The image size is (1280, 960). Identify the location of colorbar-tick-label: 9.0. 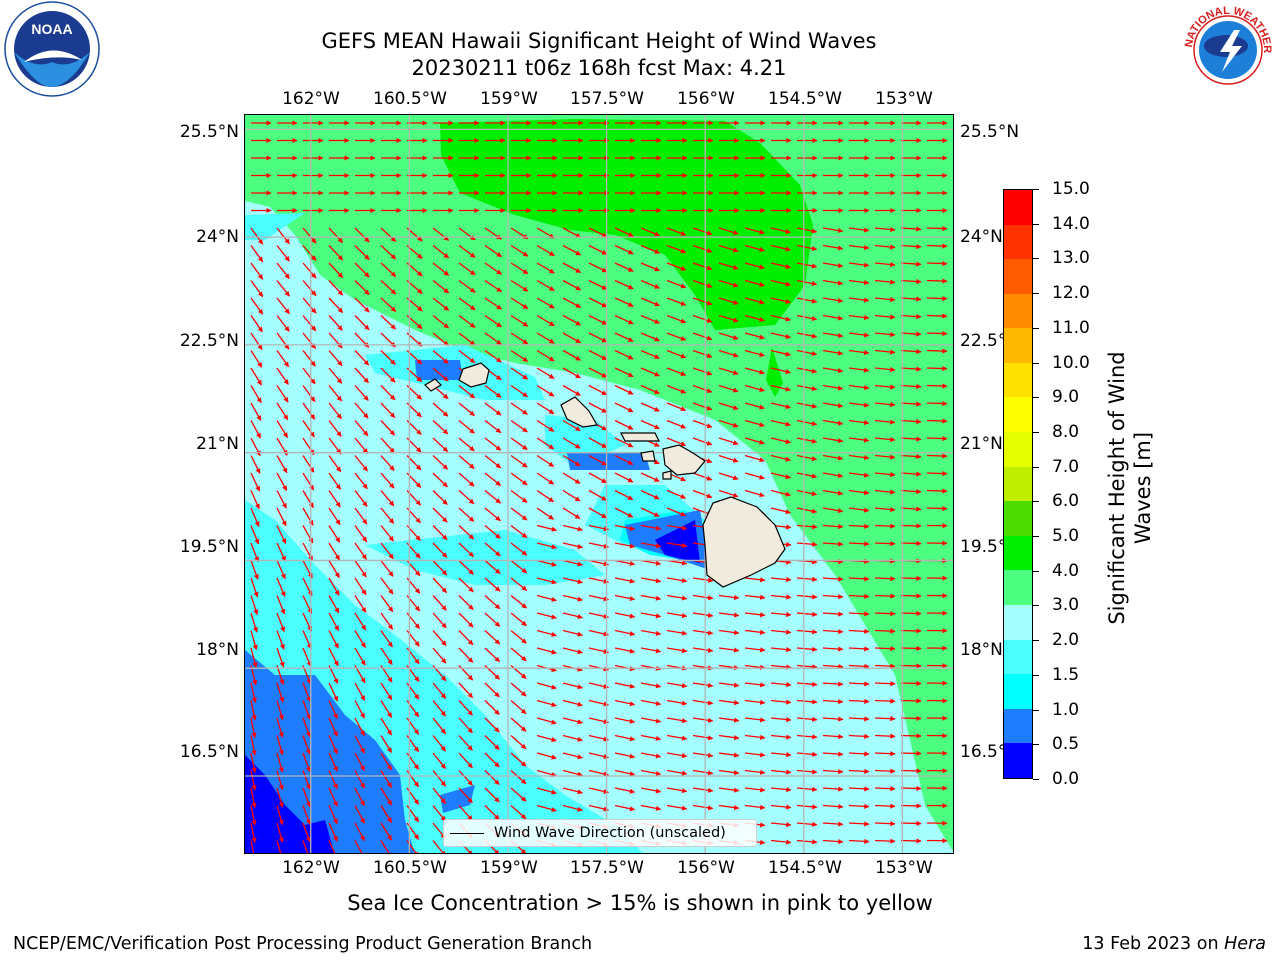
(1066, 397).